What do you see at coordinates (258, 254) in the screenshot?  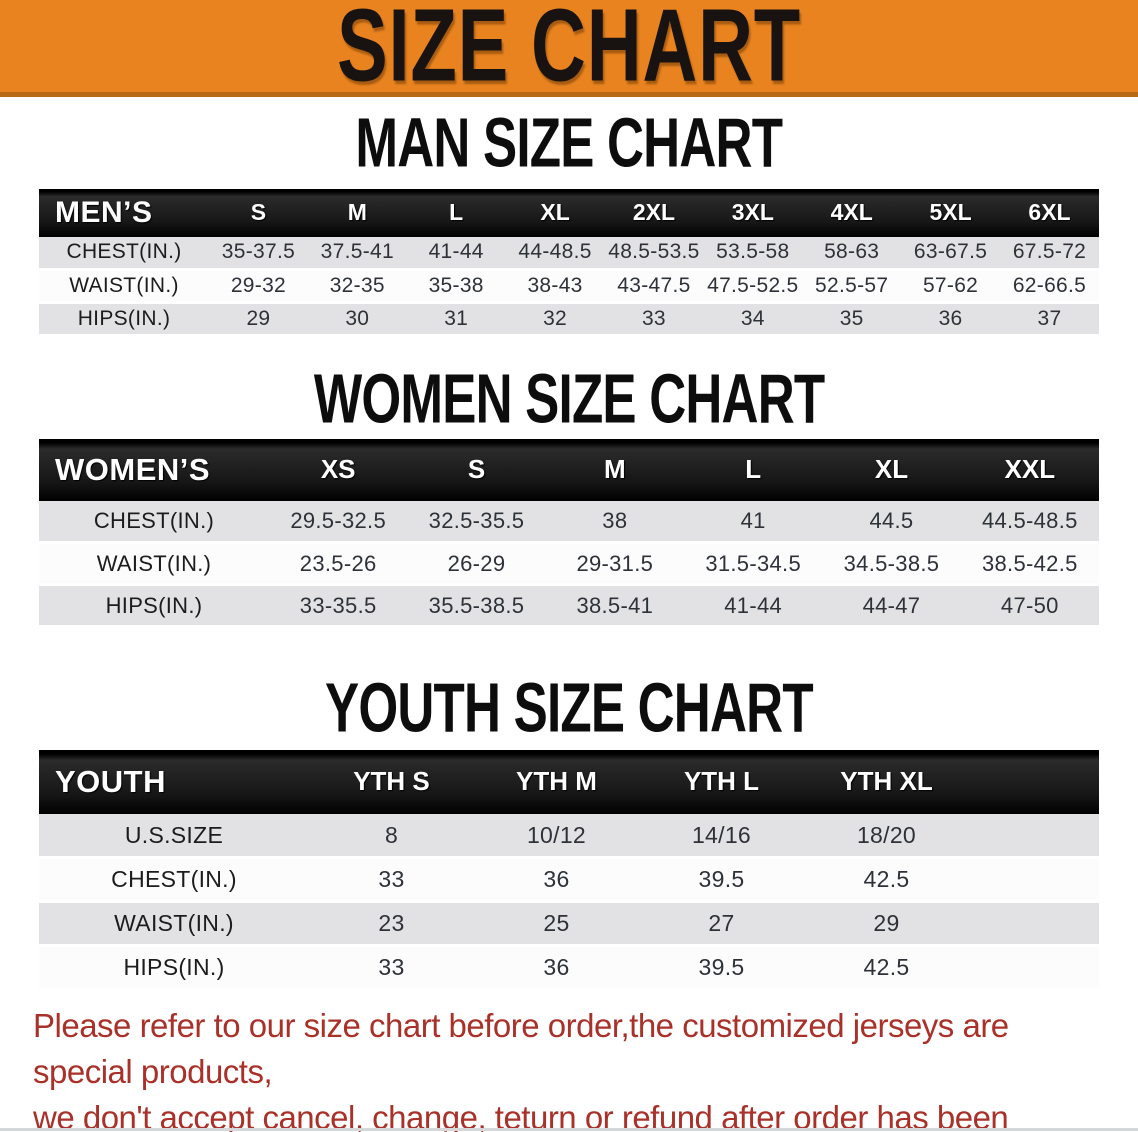 I see `size-value: 35-37.5` at bounding box center [258, 254].